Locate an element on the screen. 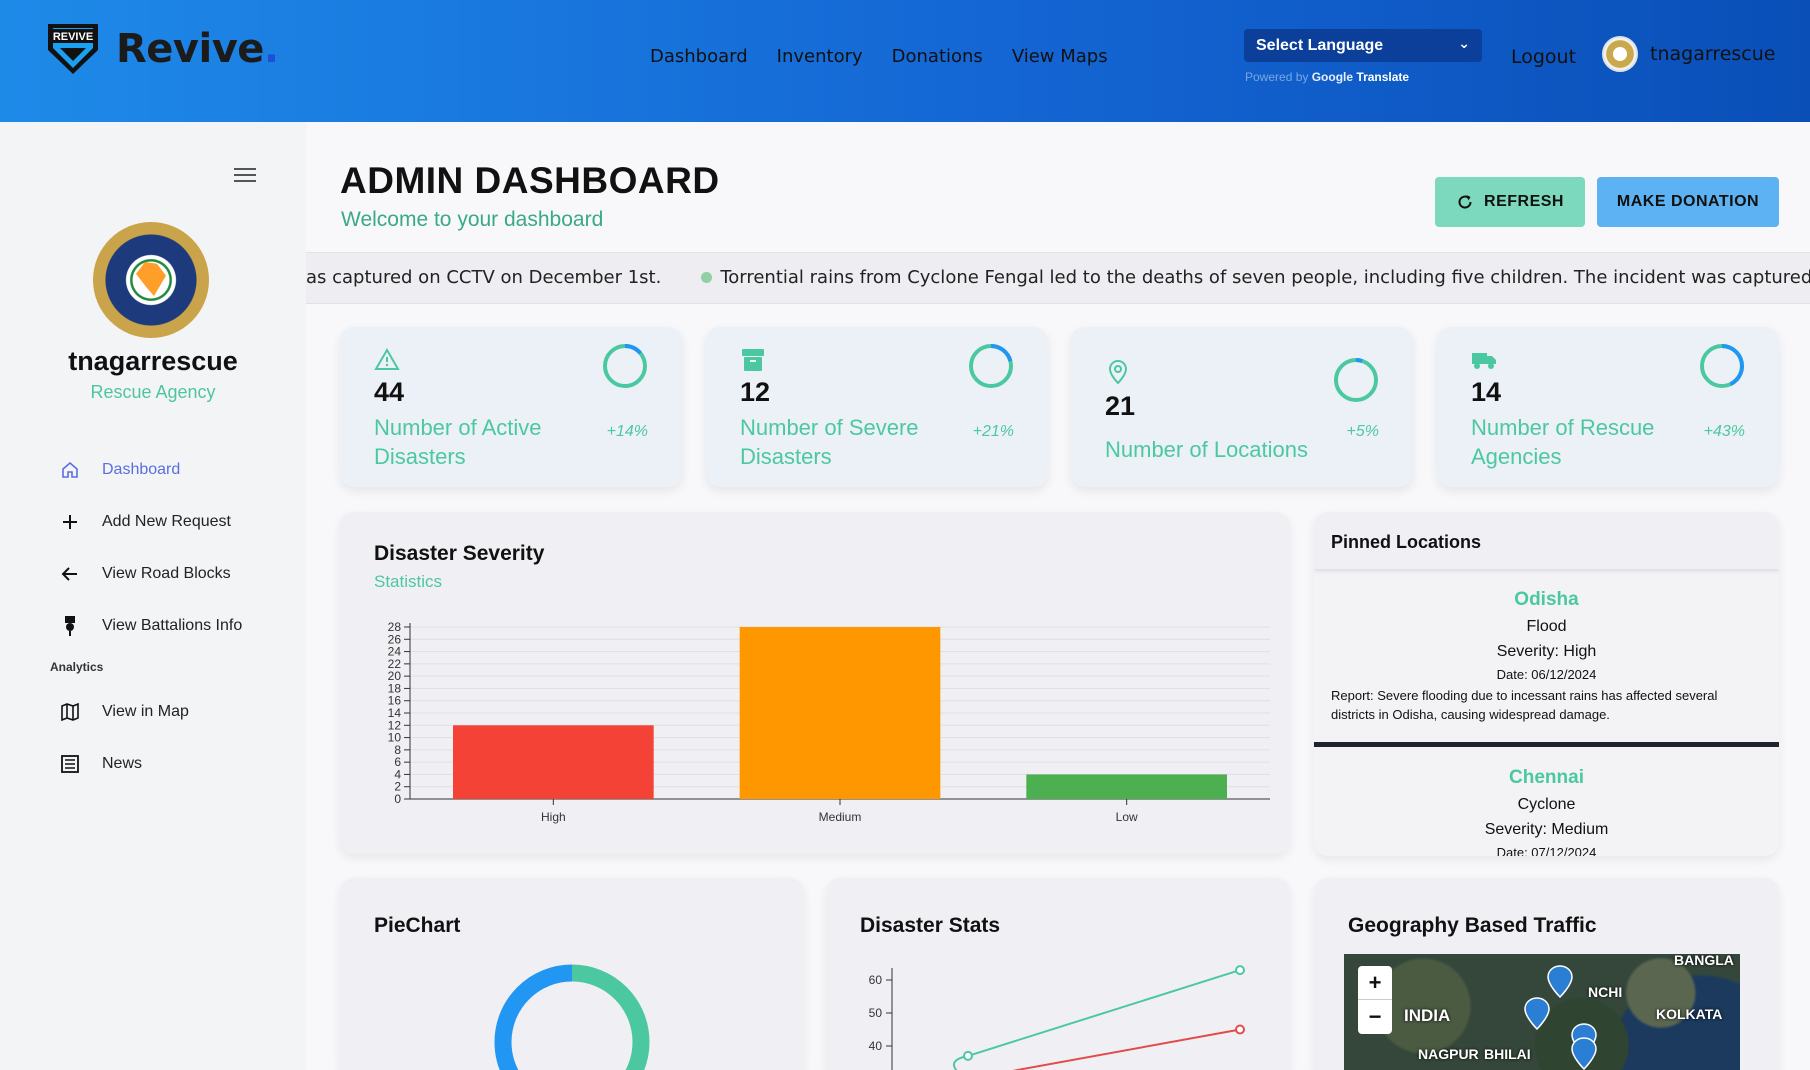 The height and width of the screenshot is (1070, 1810). y-tick-label: 6 is located at coordinates (397, 762).